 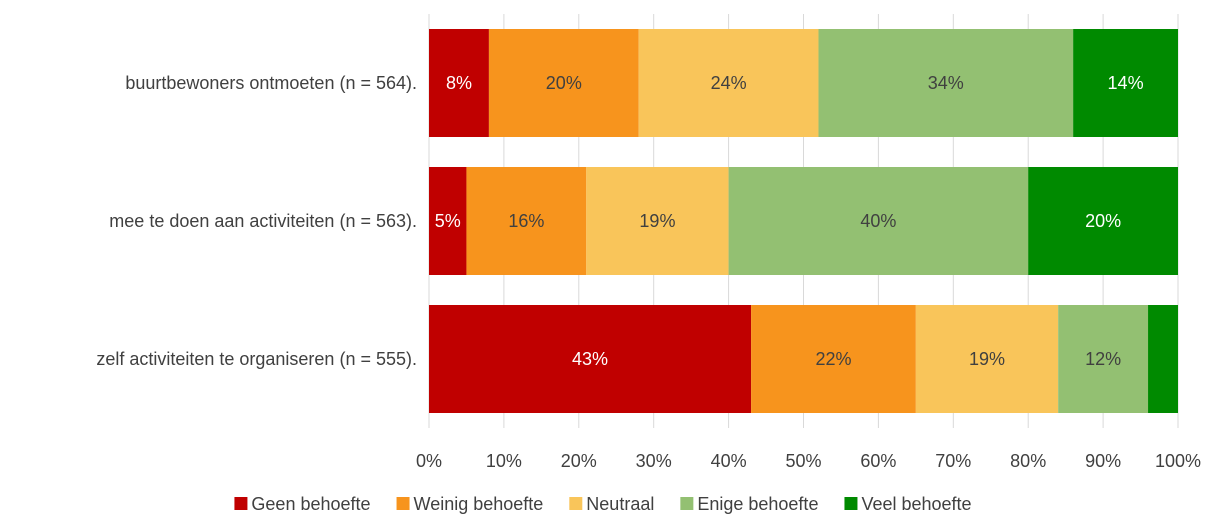 I want to click on x-tick-label: 60%, so click(x=878, y=461).